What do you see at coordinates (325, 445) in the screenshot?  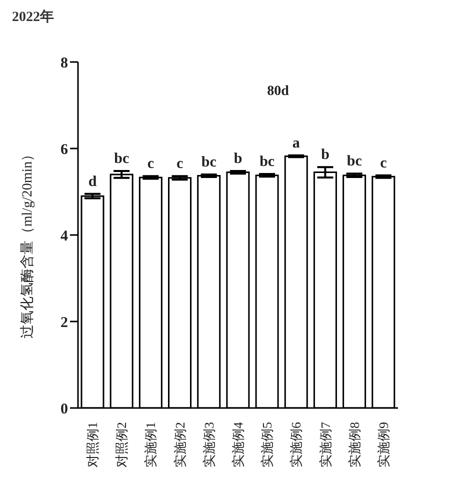 I see `x-tick-label: 实施例7` at bounding box center [325, 445].